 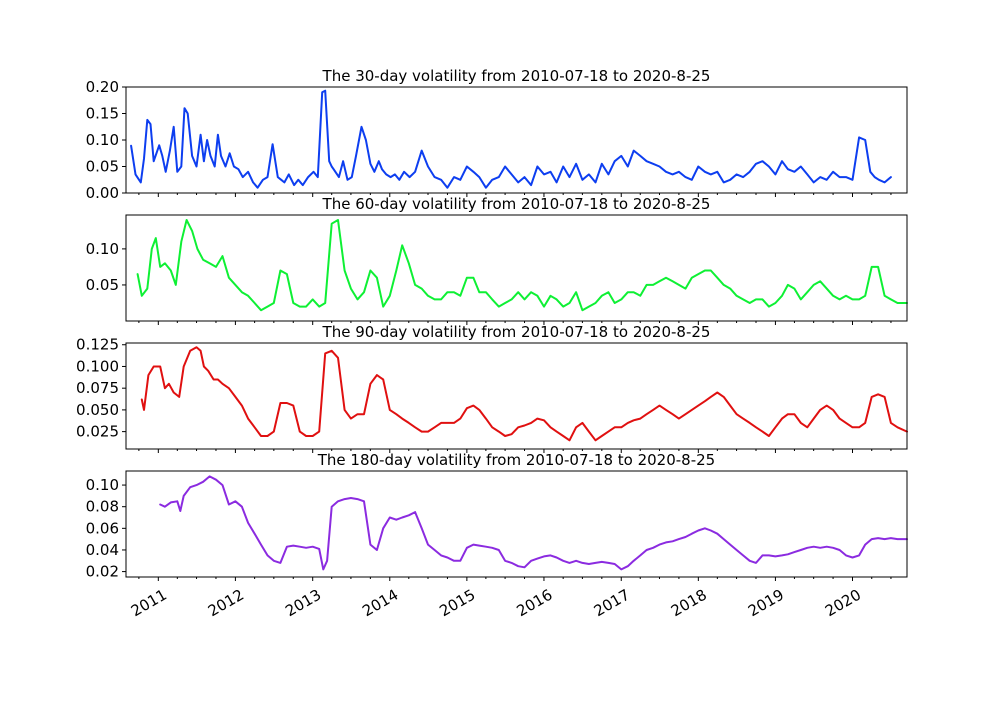 What do you see at coordinates (380, 603) in the screenshot?
I see `x-tick-label: 2014` at bounding box center [380, 603].